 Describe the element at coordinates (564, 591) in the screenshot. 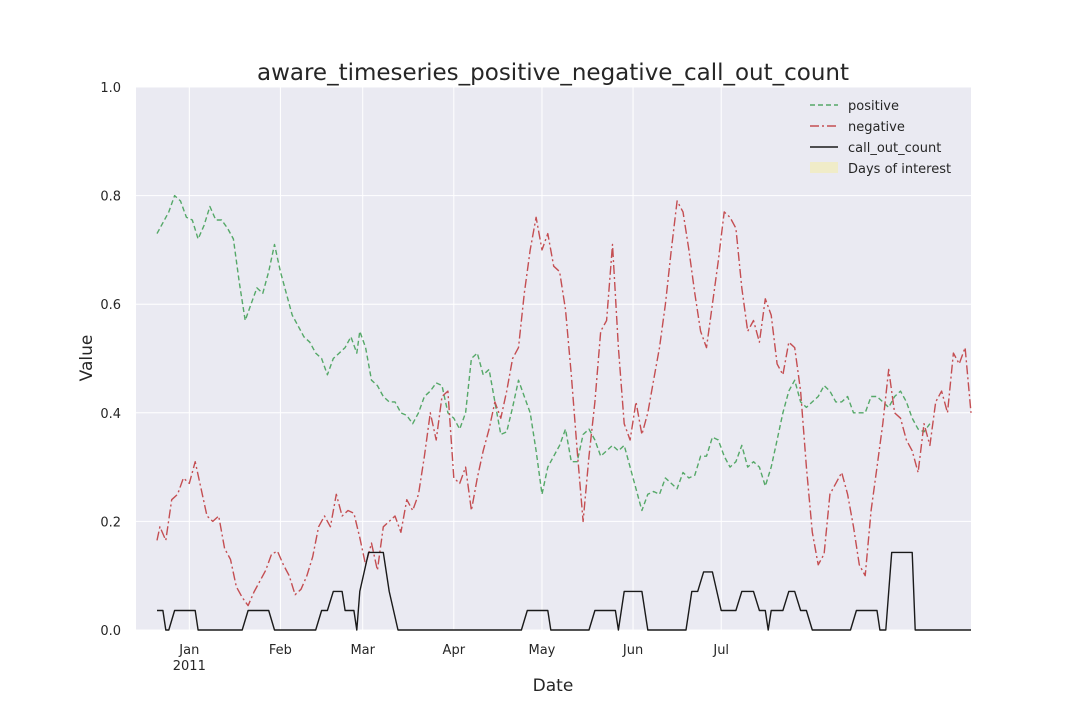

I see `series-line-call-out-count` at that location.